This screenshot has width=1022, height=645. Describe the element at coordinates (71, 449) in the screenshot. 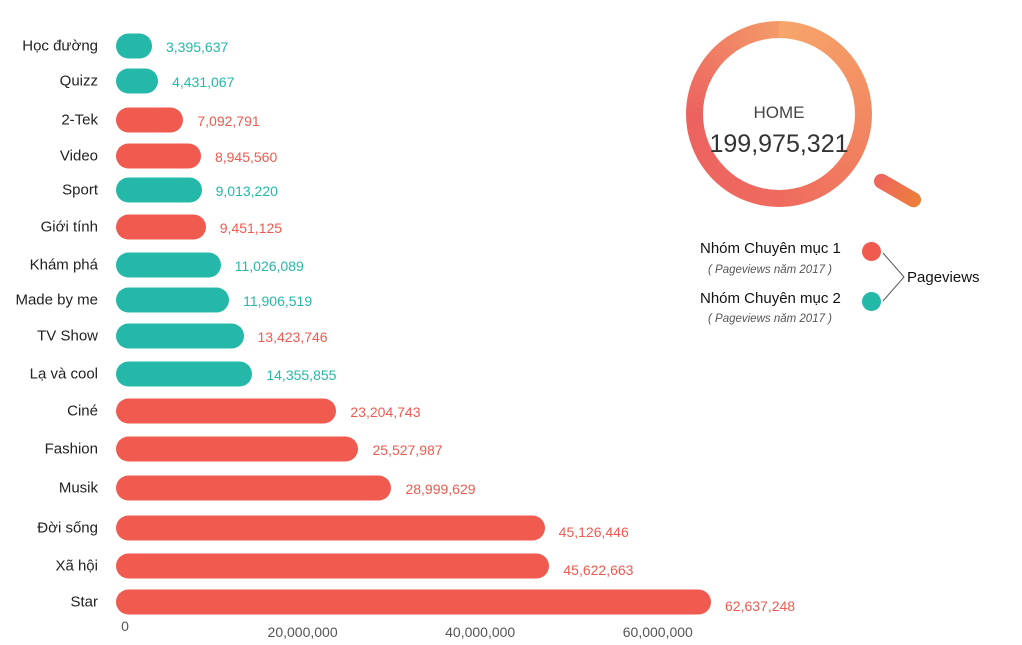

I see `category-label: Fashion` at that location.